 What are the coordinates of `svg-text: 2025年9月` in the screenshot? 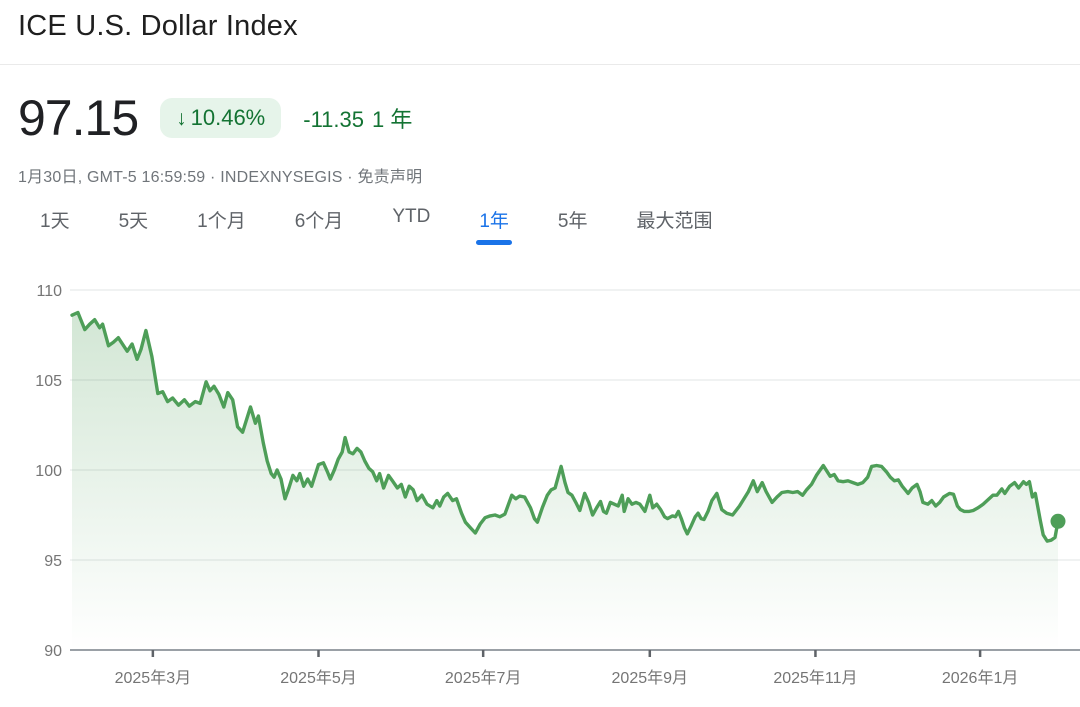 It's located at (650, 678).